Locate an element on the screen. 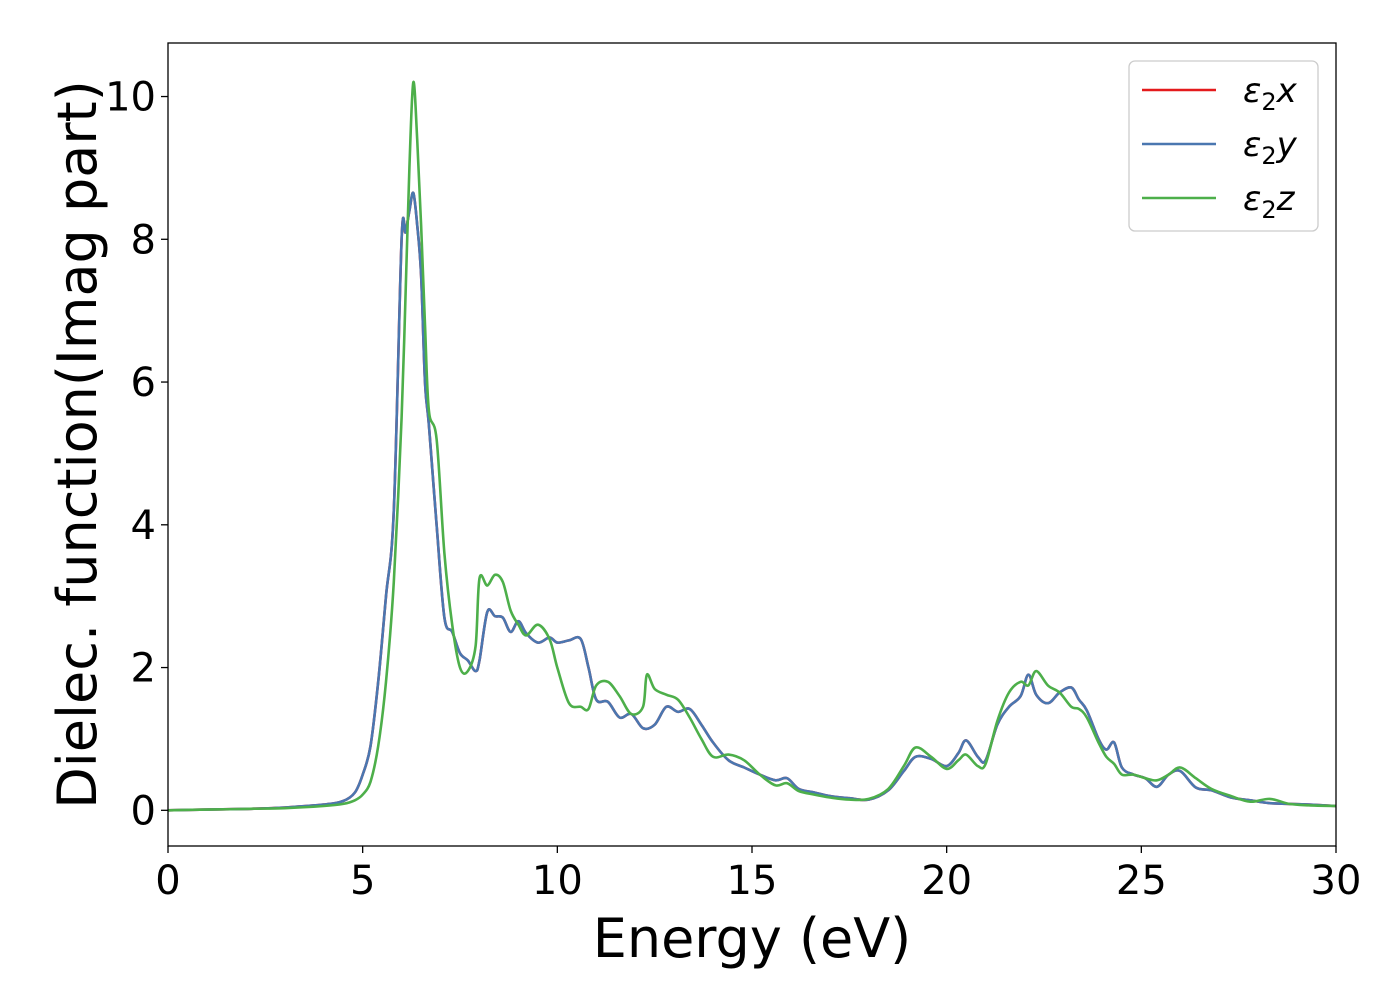 The image size is (1400, 1000). y-tick-label: 8 is located at coordinates (143, 240).